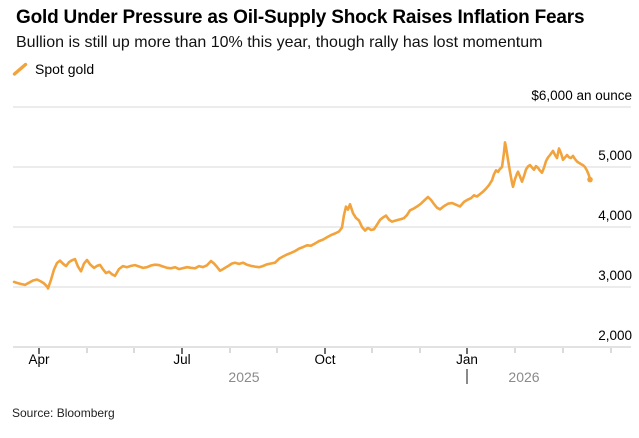 The image size is (639, 438). I want to click on x-tick-label-jan: Jan, so click(467, 359).